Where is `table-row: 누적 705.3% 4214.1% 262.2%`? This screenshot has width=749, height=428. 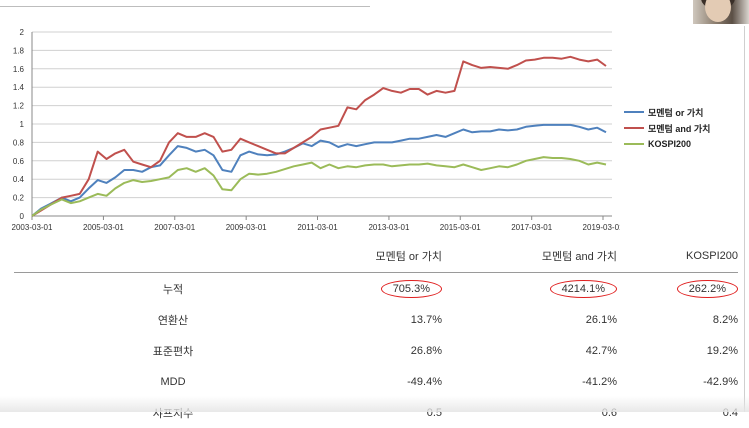 table-row: 누적 705.3% 4214.1% 262.2% is located at coordinates (376, 288).